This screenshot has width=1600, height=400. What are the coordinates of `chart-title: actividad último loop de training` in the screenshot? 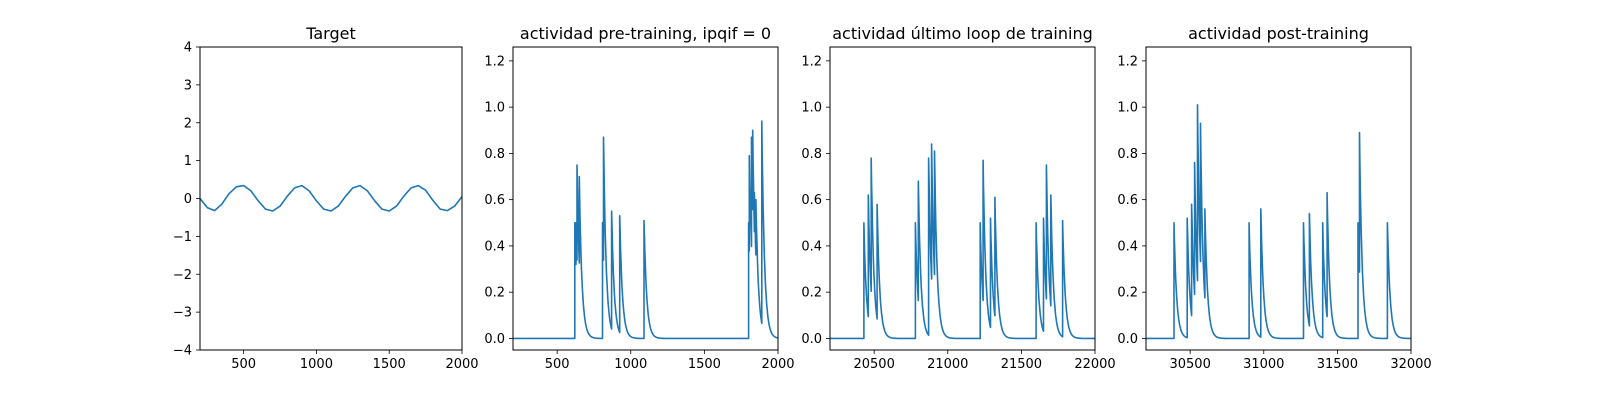 It's located at (962, 33).